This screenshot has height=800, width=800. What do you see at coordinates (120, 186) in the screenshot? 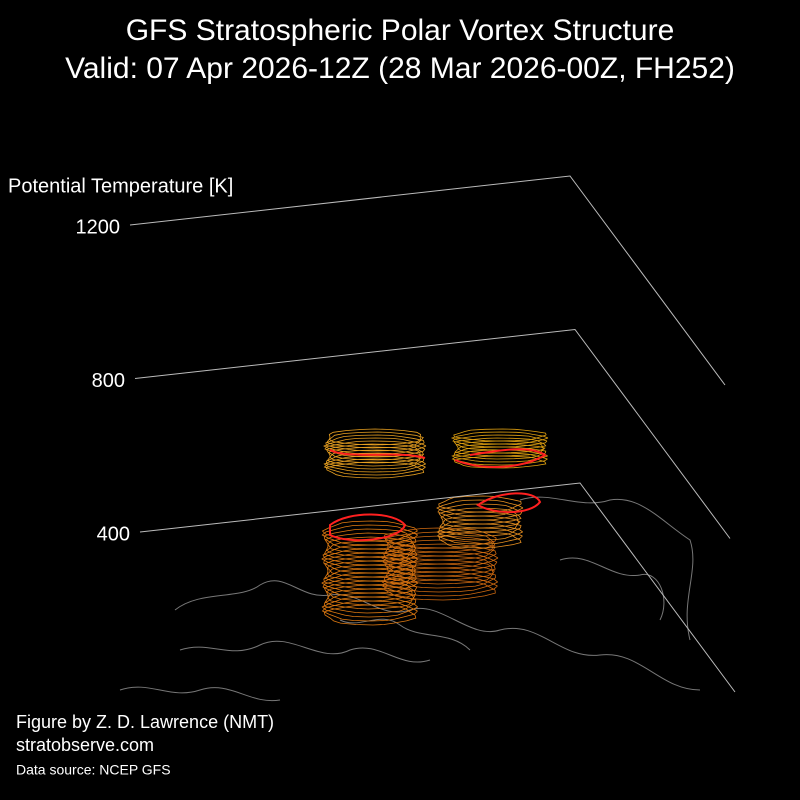
I see `z-axis-label: Potential Temperature [K]` at bounding box center [120, 186].